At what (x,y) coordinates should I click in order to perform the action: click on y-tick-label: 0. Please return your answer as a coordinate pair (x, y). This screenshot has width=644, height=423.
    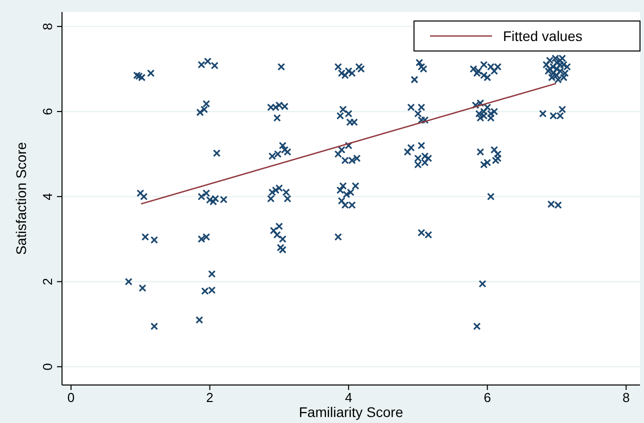
    Looking at the image, I should click on (47, 366).